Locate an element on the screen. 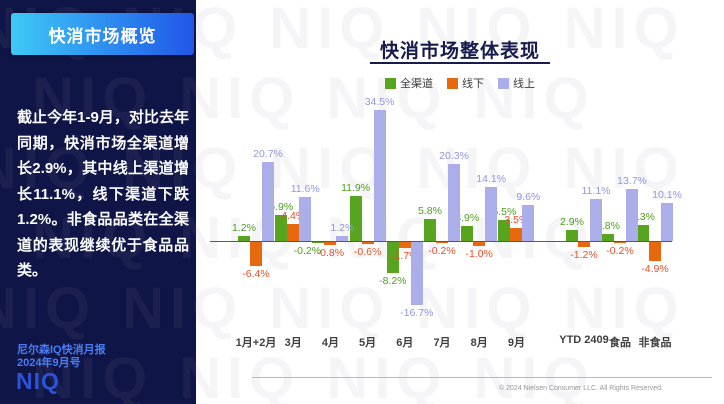  bar-全渠道-3月 is located at coordinates (281, 227).